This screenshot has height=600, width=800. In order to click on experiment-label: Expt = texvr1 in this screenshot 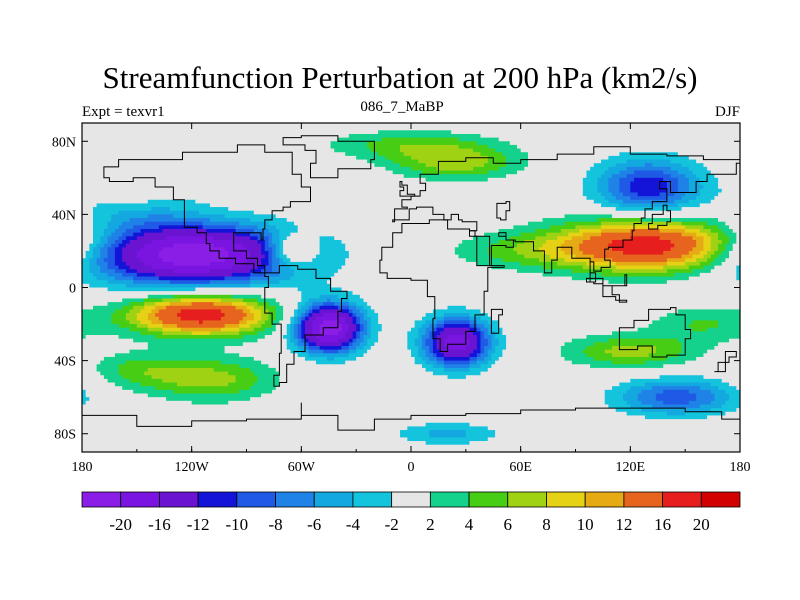, I will do `click(123, 112)`.